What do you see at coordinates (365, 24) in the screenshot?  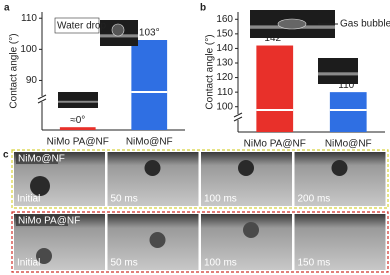 I see `annotation: Gas bubble` at bounding box center [365, 24].